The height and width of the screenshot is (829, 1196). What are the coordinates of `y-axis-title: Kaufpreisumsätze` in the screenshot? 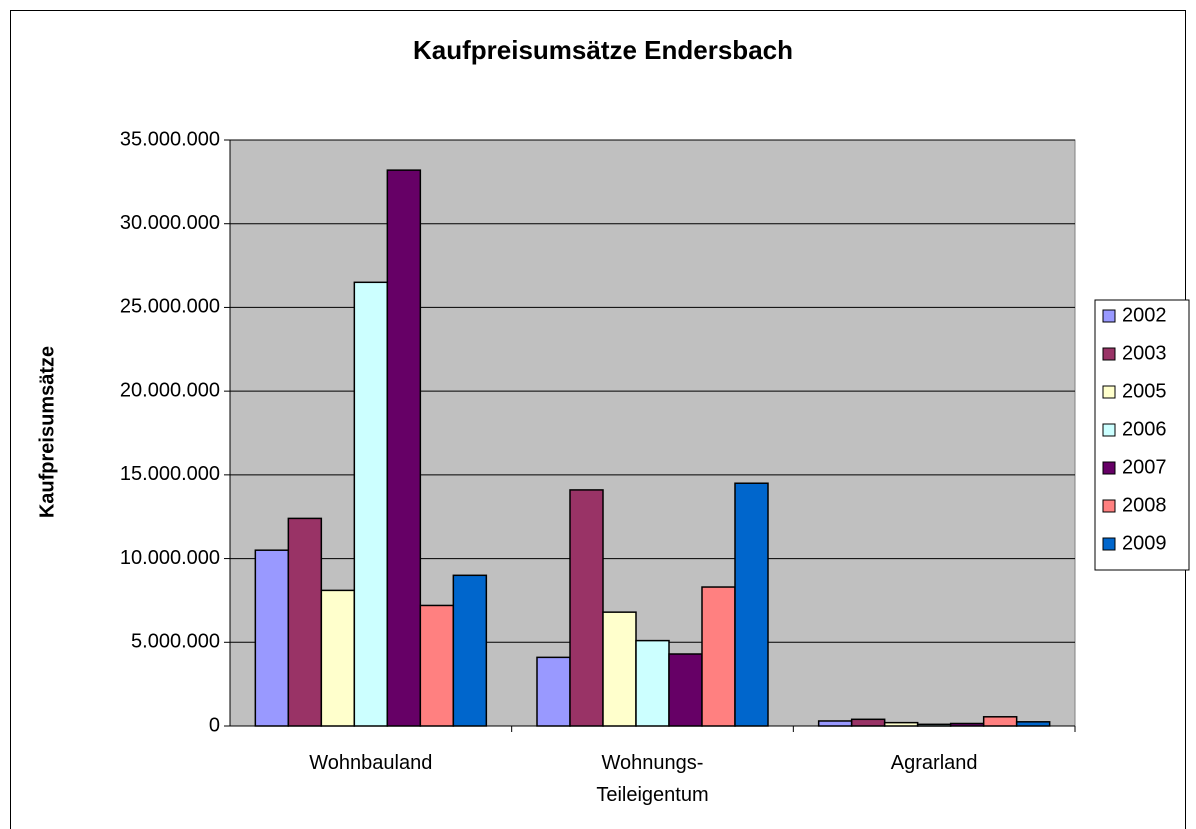 It's located at (47, 432).